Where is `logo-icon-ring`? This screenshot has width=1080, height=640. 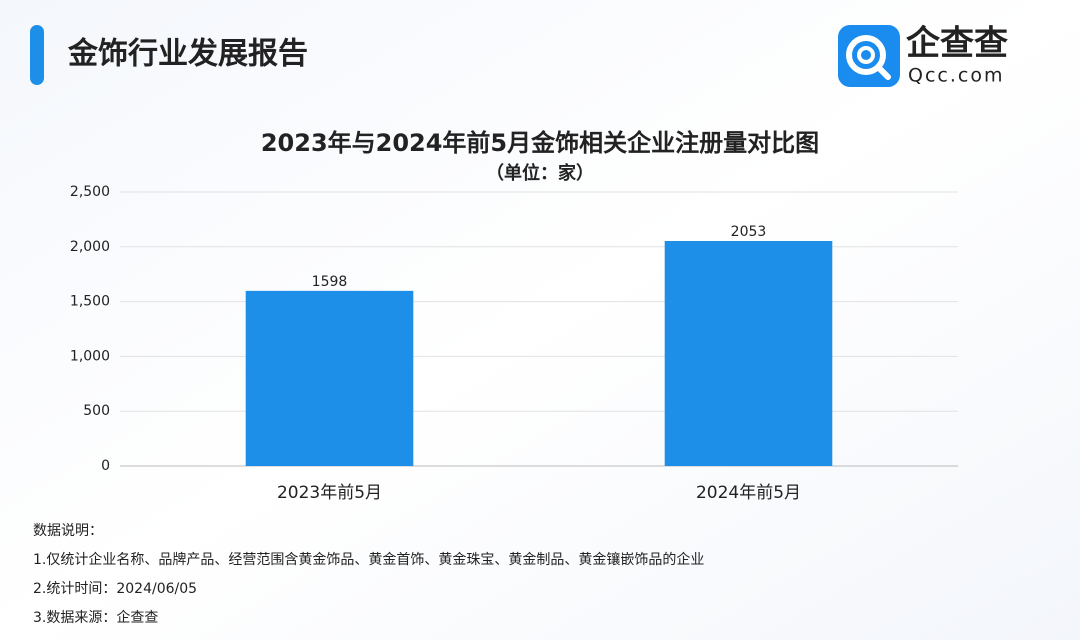 logo-icon-ring is located at coordinates (866, 55).